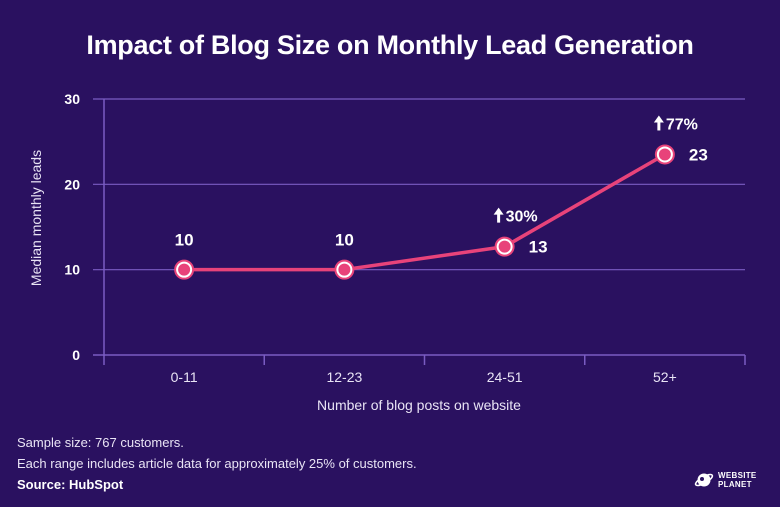 The image size is (780, 507). Describe the element at coordinates (344, 377) in the screenshot. I see `x-tick-12-23: 12-23` at that location.